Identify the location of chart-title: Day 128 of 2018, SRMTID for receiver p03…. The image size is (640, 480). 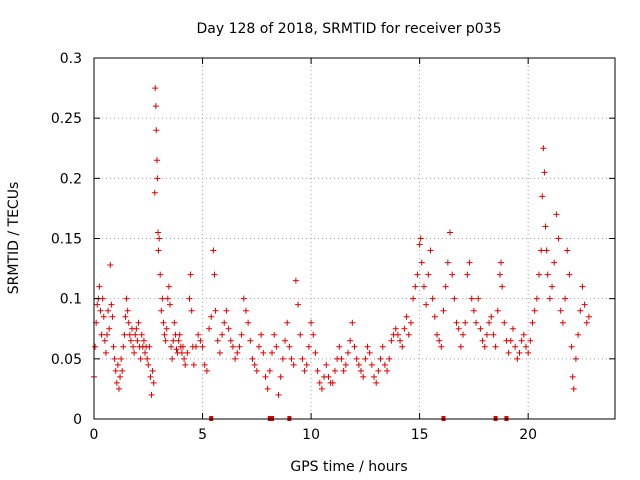
(348, 29).